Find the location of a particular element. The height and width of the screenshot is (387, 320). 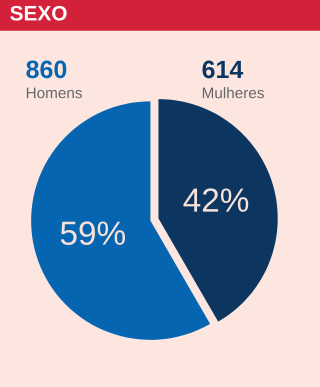

chart-title: SEXO is located at coordinates (38, 13).